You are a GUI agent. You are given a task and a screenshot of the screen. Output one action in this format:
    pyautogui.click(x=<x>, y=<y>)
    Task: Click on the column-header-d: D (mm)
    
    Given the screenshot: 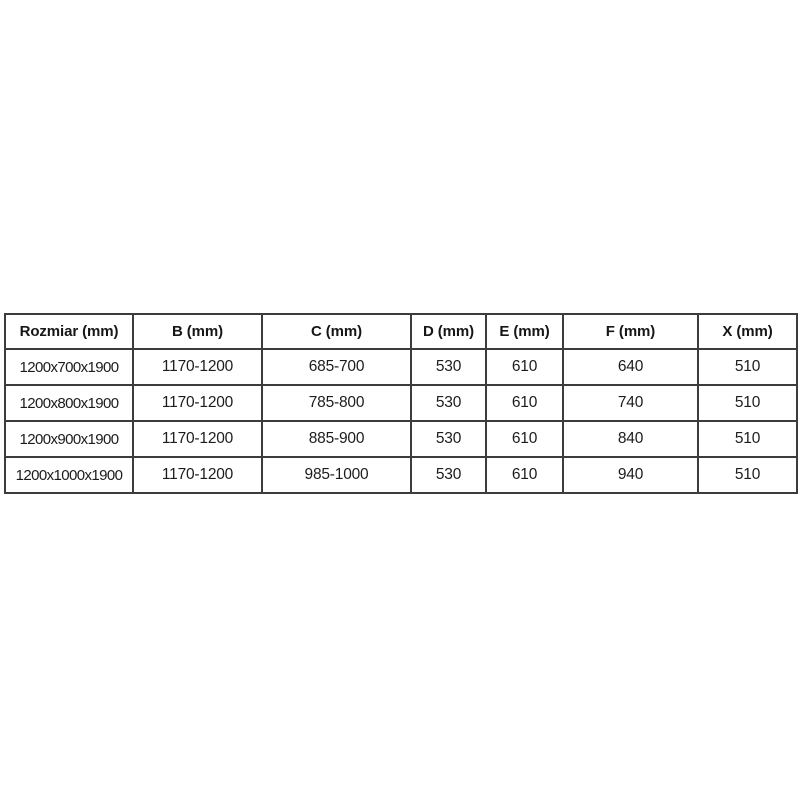 What is the action you would take?
    pyautogui.click(x=448, y=331)
    